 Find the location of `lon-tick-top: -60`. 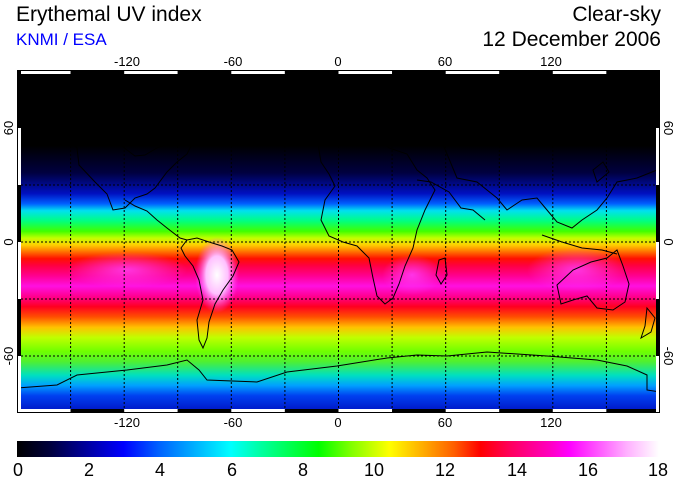

lon-tick-top: -60 is located at coordinates (233, 61).